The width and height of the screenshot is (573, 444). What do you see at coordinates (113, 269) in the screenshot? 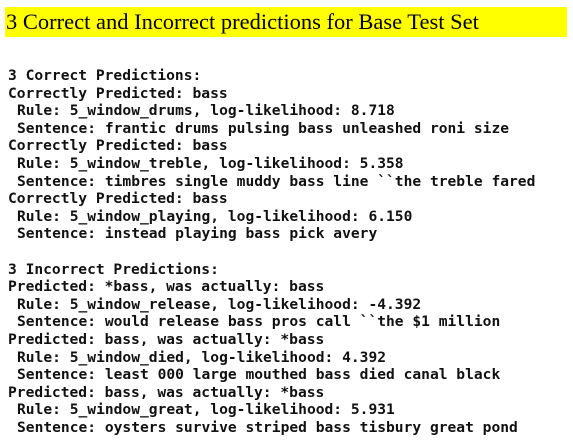
I see `section-heading: 3 Incorrect Predictions:` at bounding box center [113, 269].